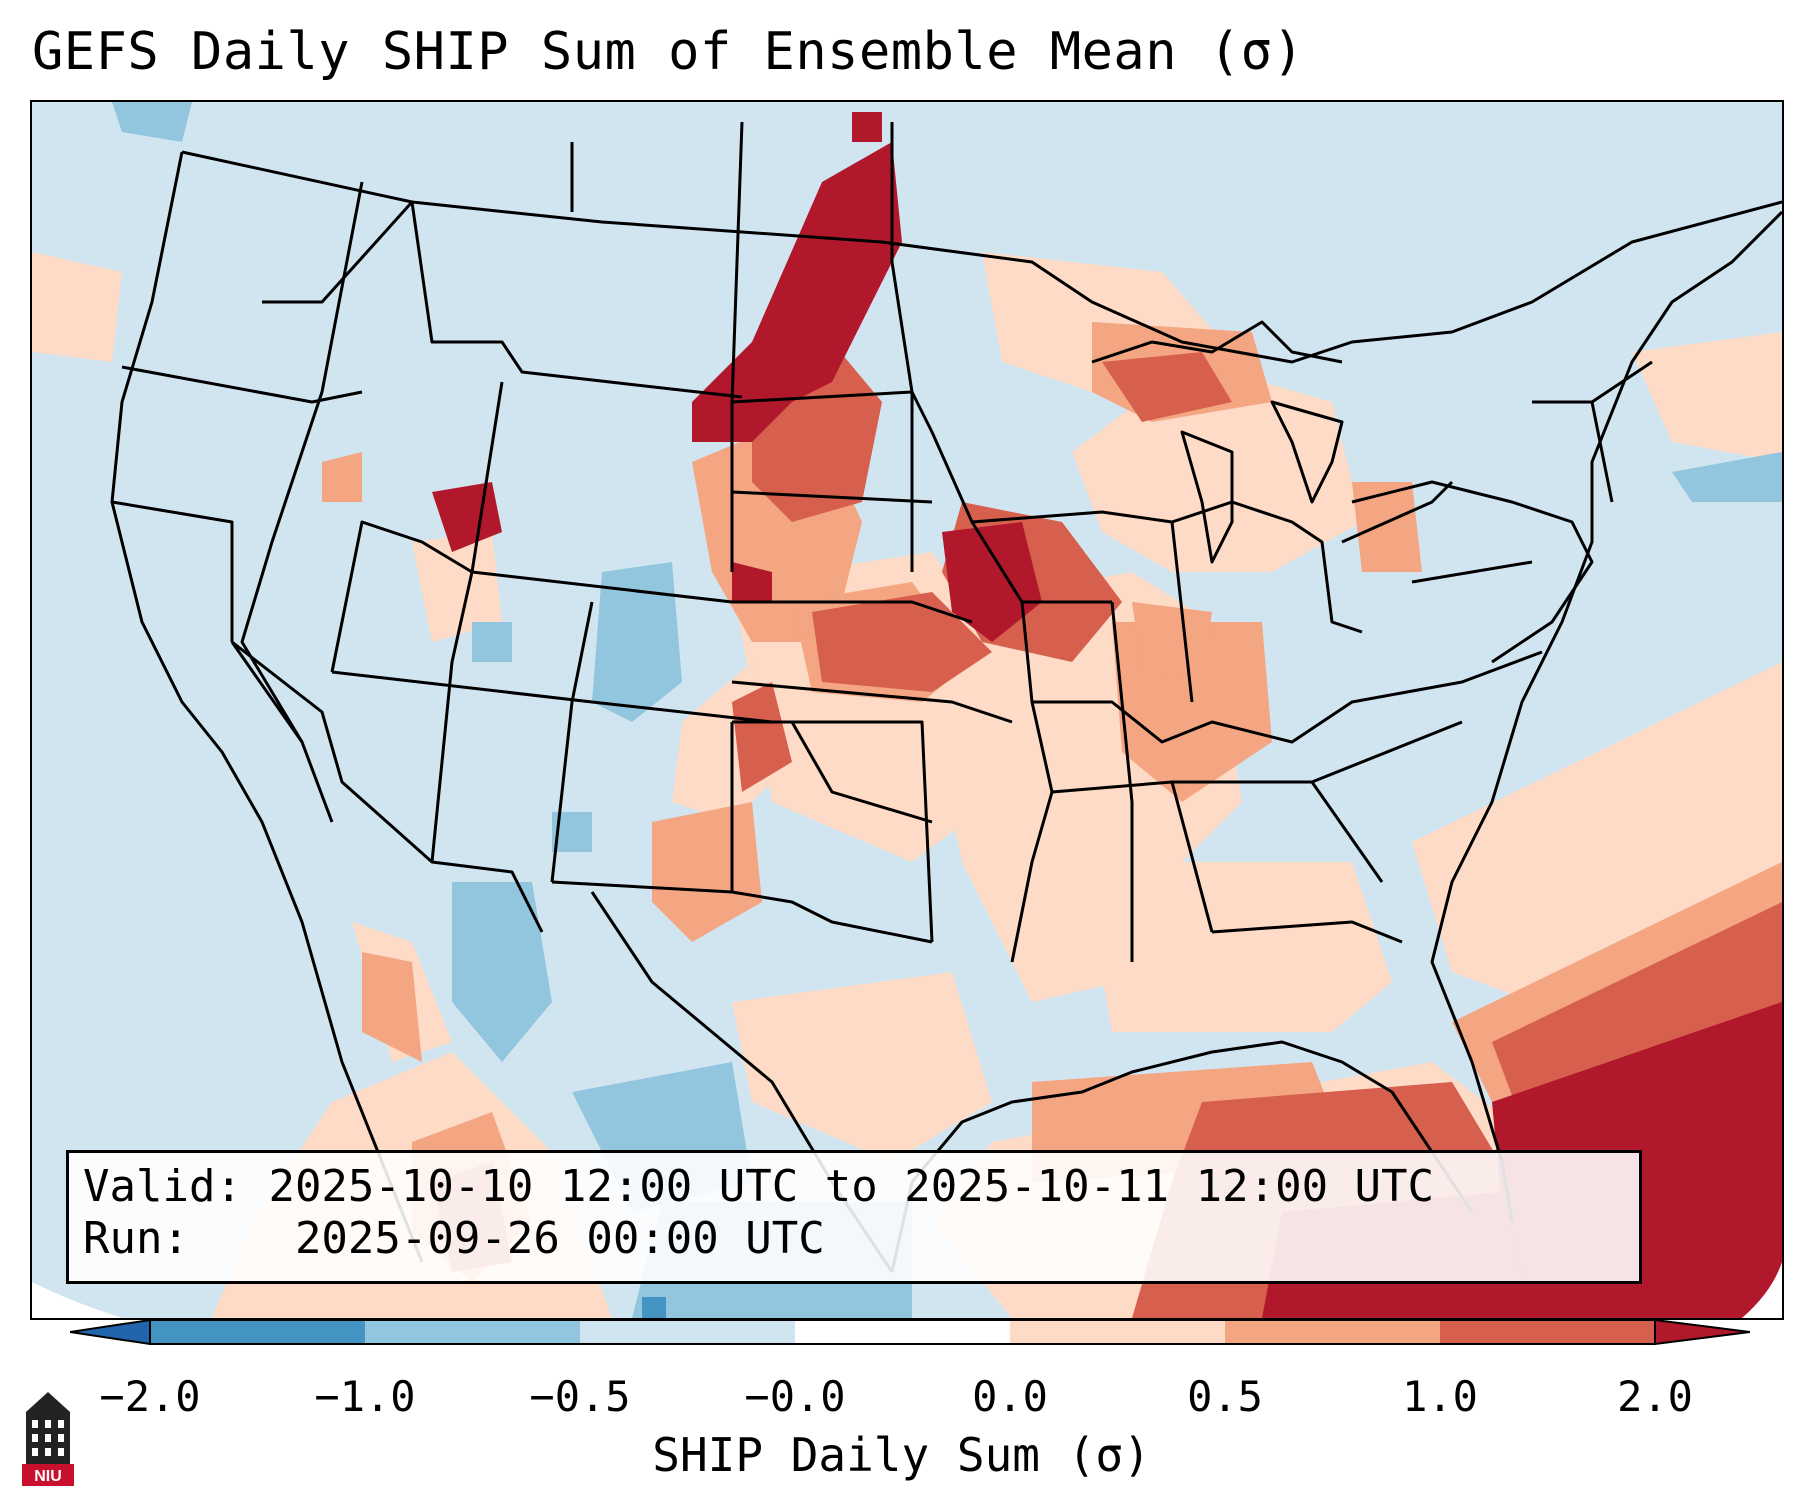  Describe the element at coordinates (668, 52) in the screenshot. I see `page-title: GEFS Daily SHIP Sum of Ensemble Mean (σ)` at that location.